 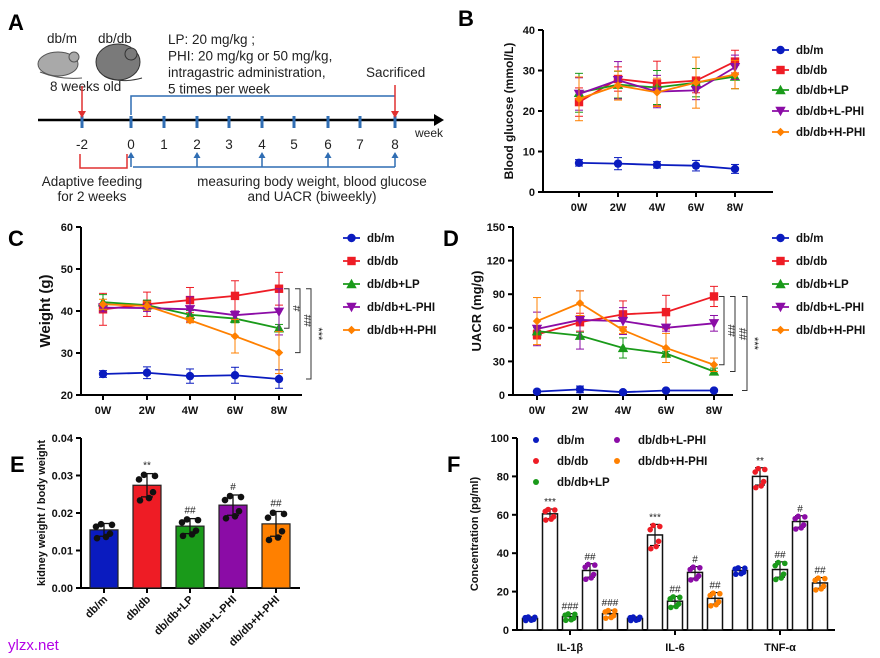 I want to click on significance-label: ###, so click(x=610, y=603).